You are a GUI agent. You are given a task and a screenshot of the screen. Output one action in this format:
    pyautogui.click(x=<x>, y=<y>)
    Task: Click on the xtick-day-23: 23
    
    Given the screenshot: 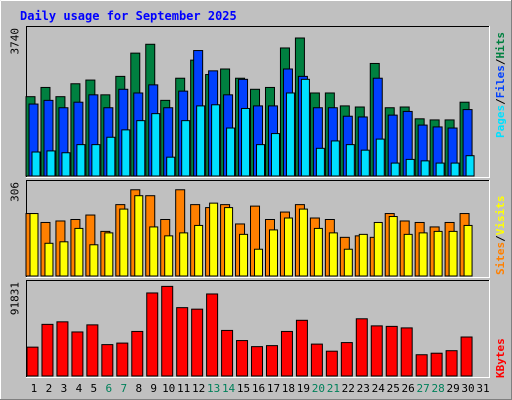 What is the action you would take?
    pyautogui.click(x=363, y=388)
    